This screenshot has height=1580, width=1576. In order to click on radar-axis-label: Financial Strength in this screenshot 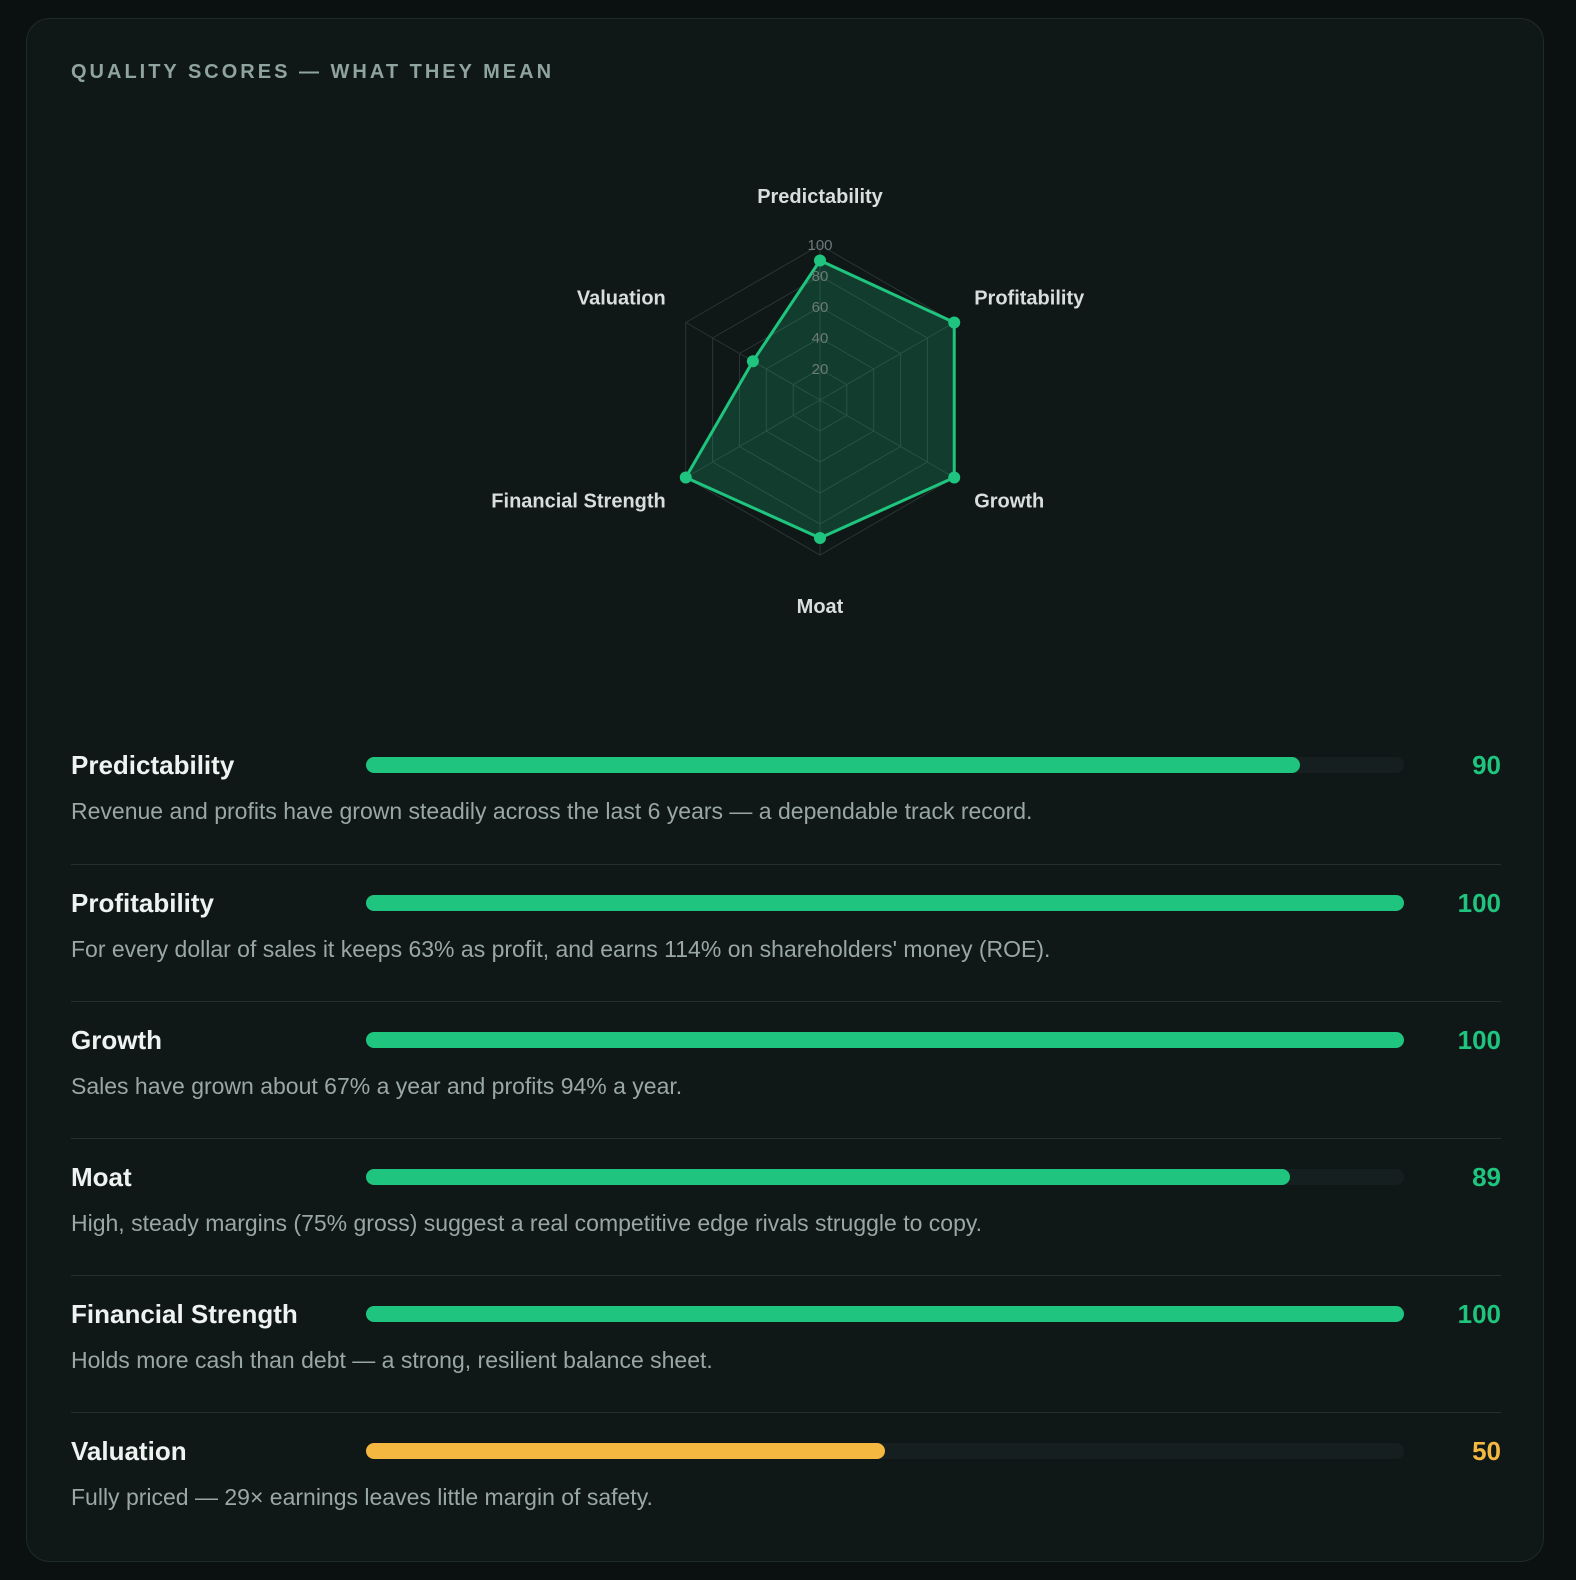, I will do `click(578, 502)`.